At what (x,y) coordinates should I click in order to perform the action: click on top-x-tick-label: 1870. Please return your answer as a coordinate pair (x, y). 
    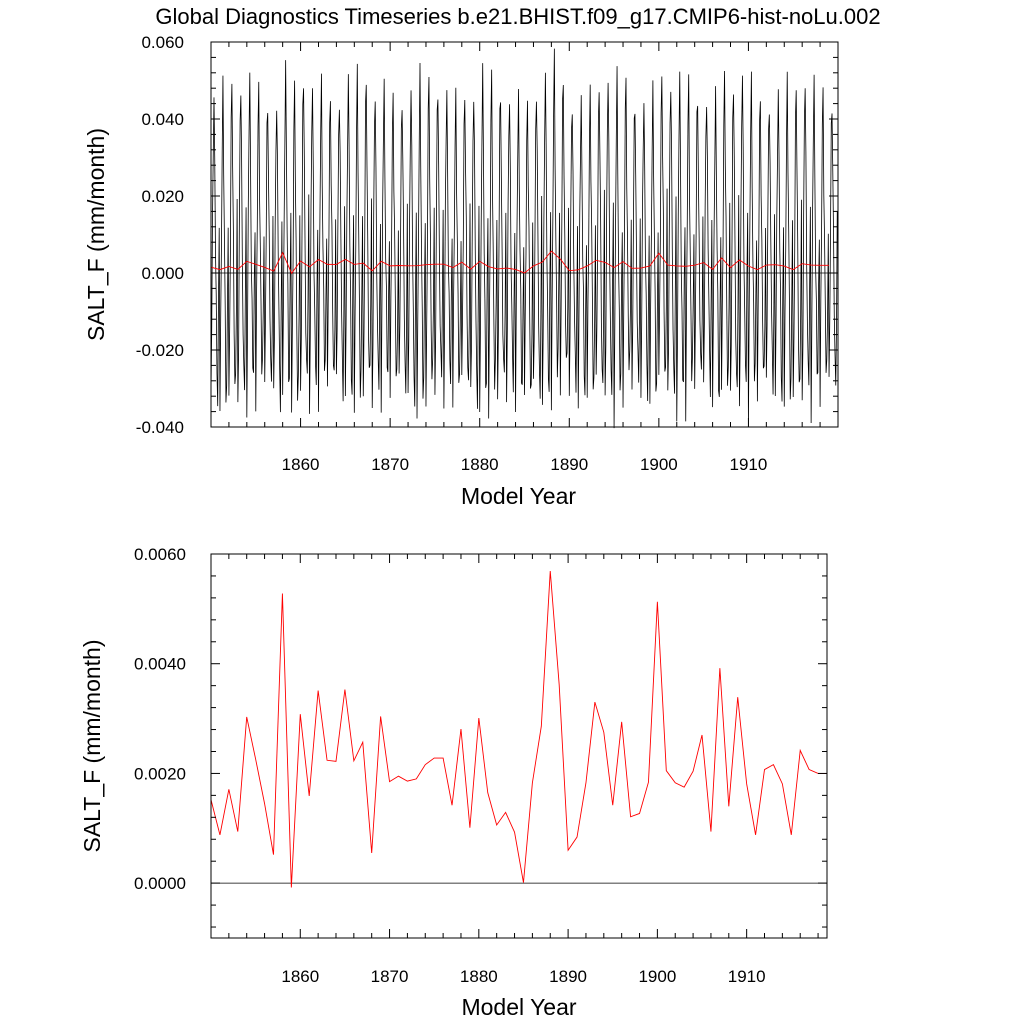
    Looking at the image, I should click on (390, 464).